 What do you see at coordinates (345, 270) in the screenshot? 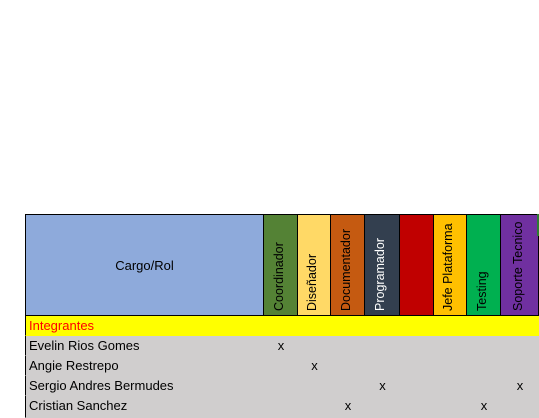
I see `role-label: Documentador` at bounding box center [345, 270].